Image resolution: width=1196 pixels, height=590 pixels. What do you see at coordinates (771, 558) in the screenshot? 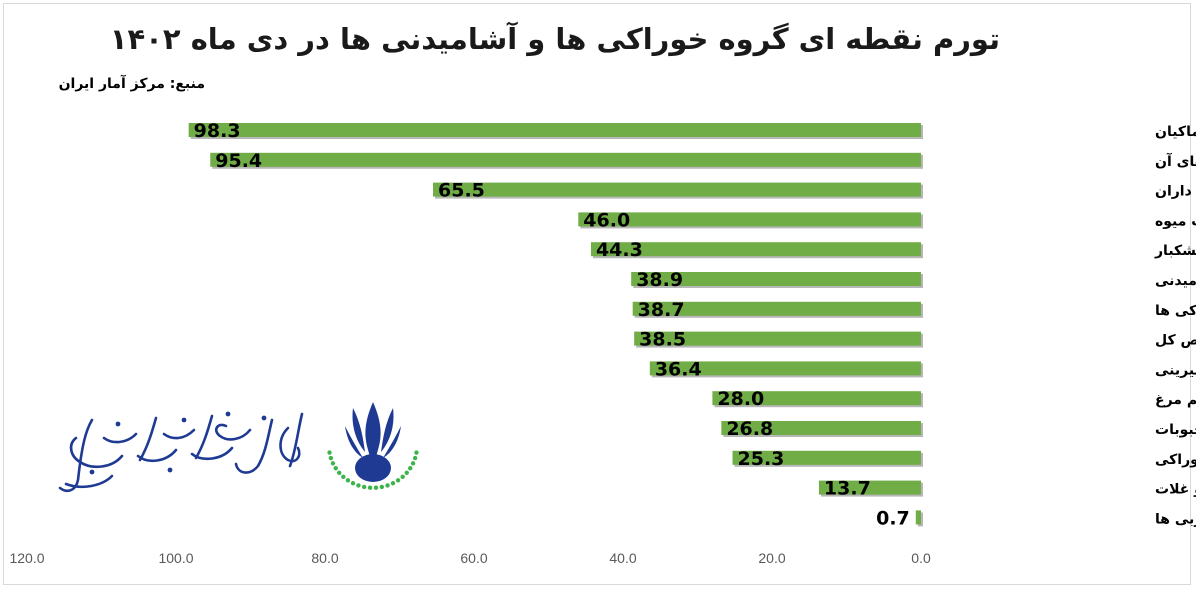
I see `x-tick-label: 20.0` at bounding box center [771, 558].